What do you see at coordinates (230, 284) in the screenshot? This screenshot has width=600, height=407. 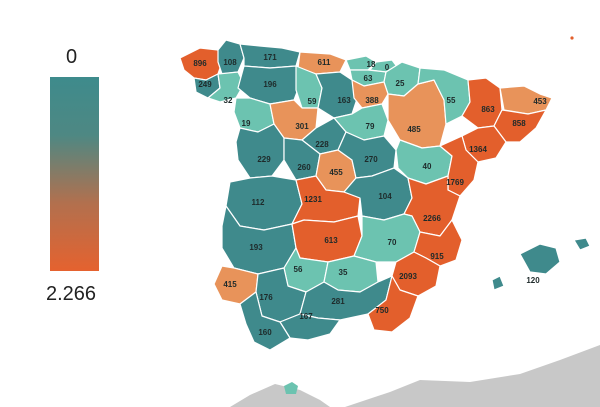 I see `province-value-huelva: 415` at bounding box center [230, 284].